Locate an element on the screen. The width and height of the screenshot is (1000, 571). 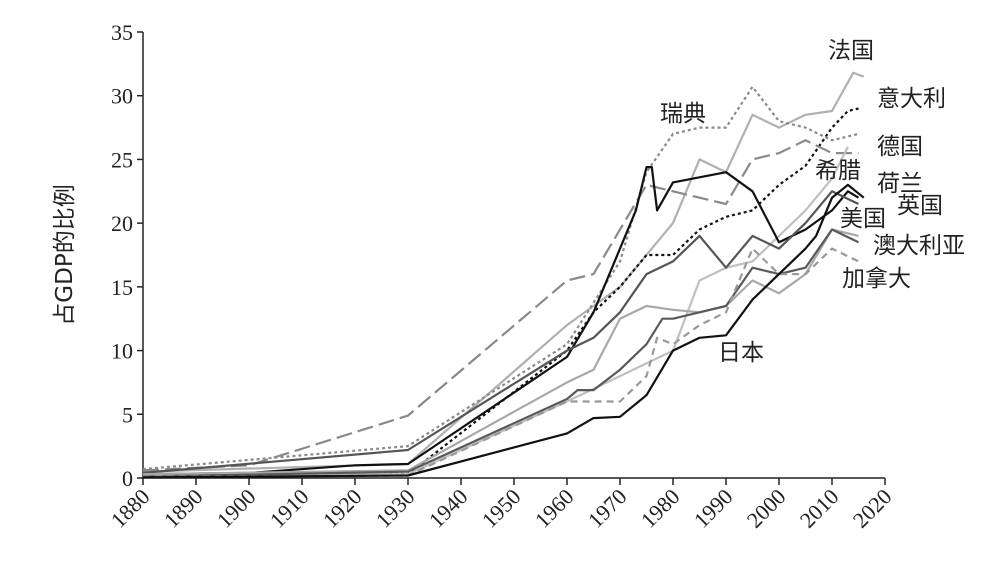
series-label: 希腊 is located at coordinates (838, 171).